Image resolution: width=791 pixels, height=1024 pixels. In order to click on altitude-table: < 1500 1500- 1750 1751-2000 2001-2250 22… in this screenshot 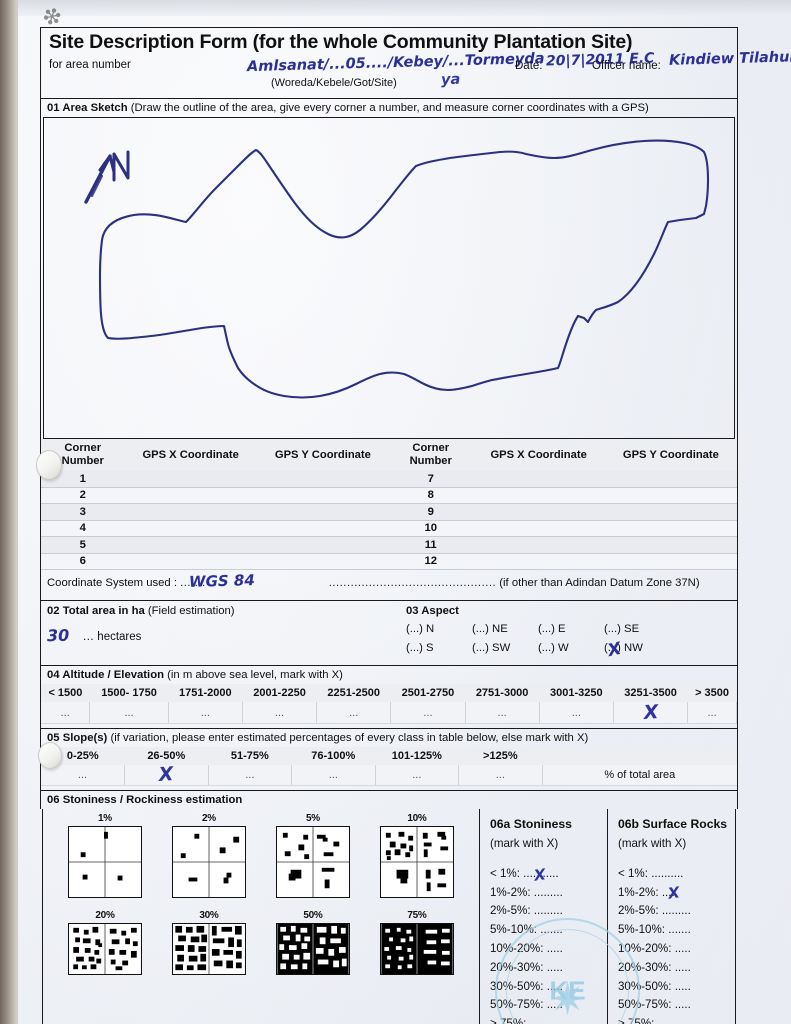, I will do `click(389, 704)`.